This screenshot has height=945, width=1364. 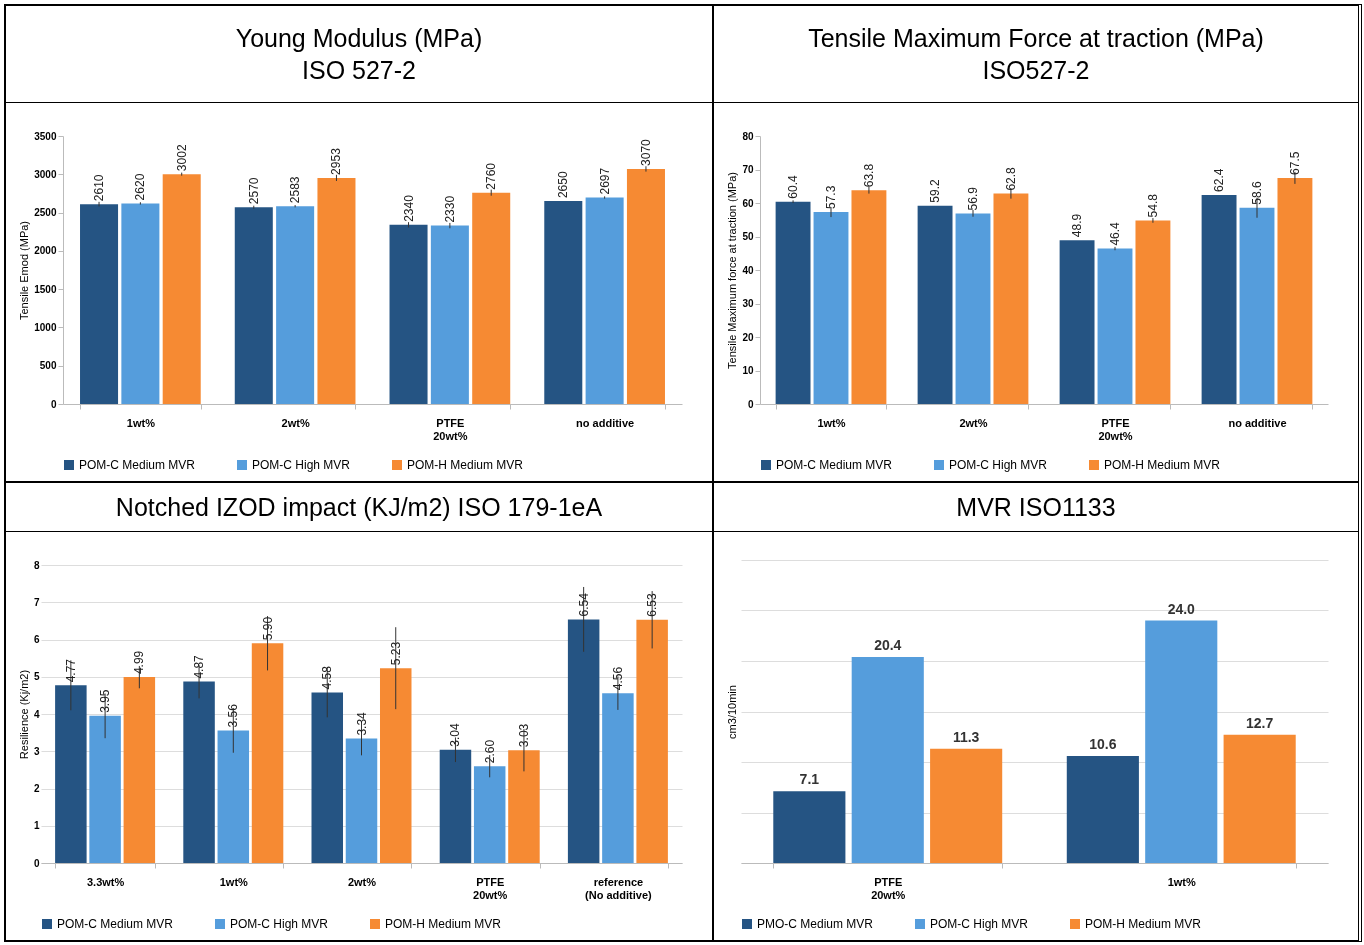 I want to click on data-label: 2610, so click(x=99, y=188).